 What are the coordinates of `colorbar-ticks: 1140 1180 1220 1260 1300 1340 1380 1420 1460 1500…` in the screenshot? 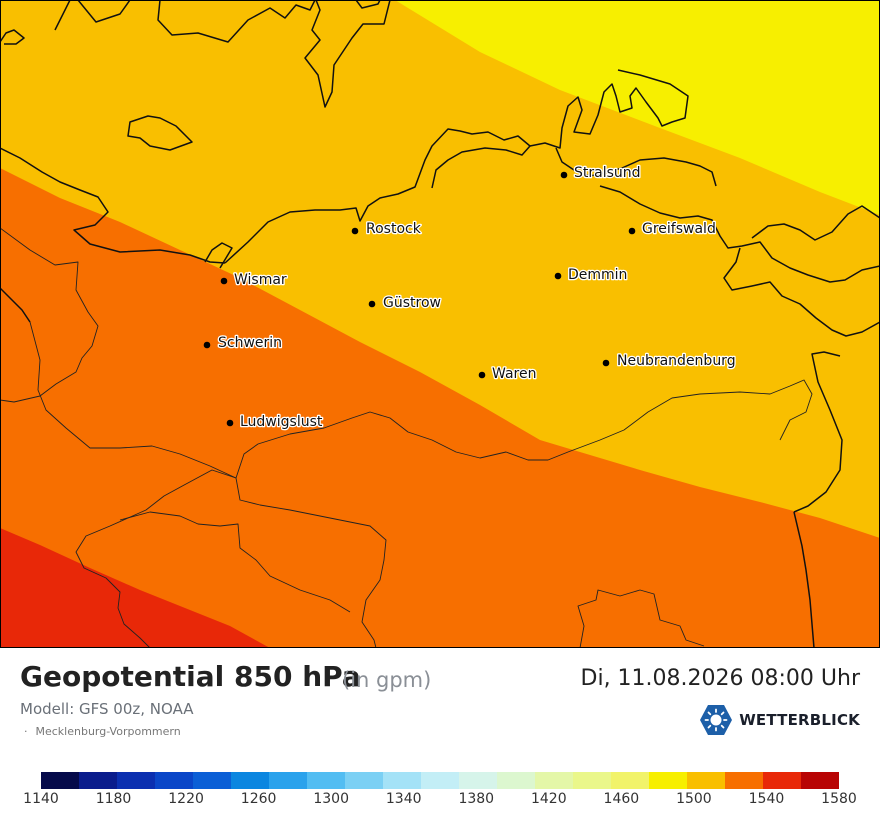 It's located at (440, 801).